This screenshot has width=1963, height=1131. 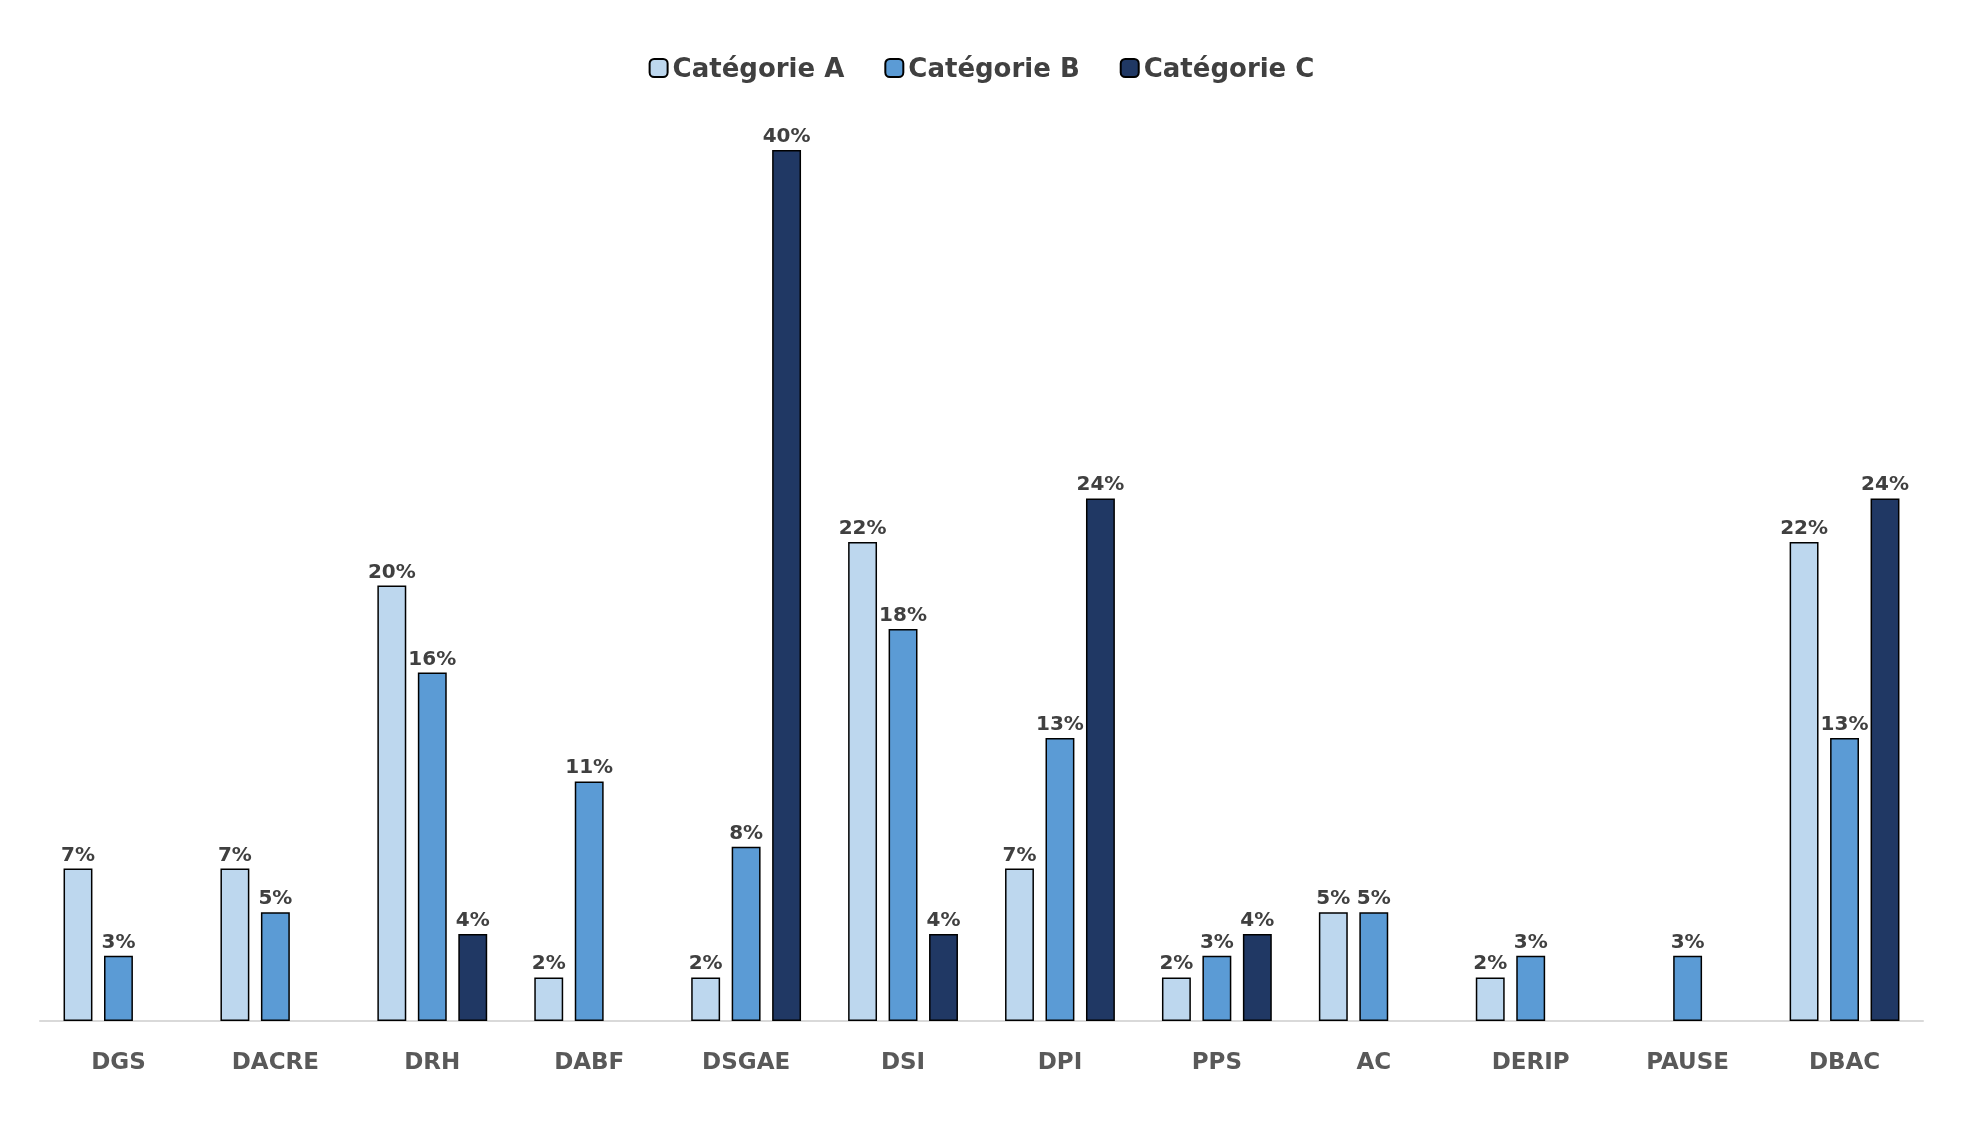 I want to click on x-tick-label: DSI, so click(x=903, y=1060).